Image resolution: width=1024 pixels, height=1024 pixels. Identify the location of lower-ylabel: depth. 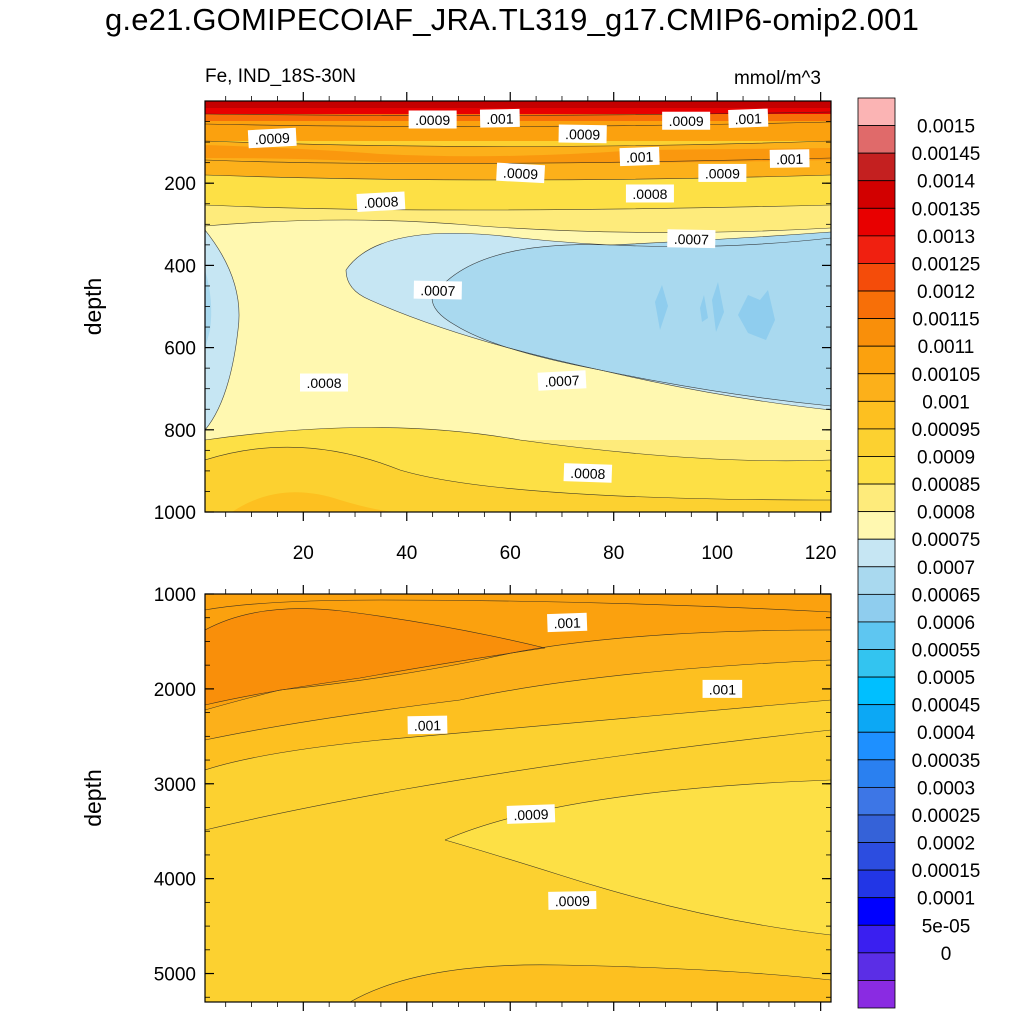
(93, 798).